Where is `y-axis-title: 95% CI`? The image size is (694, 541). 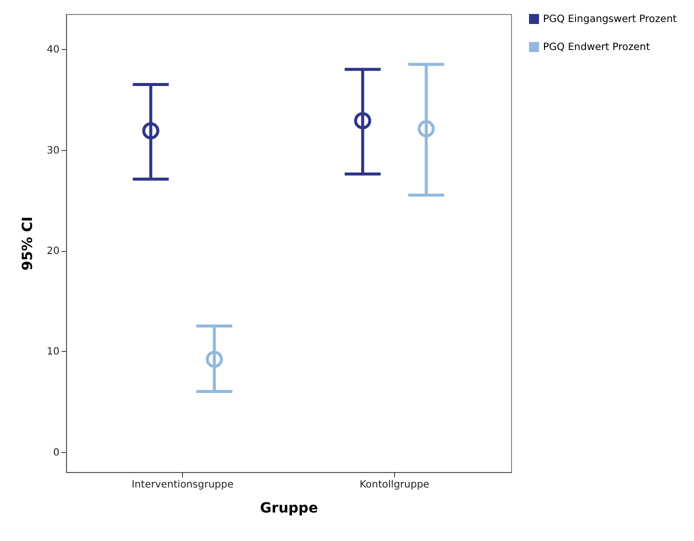 y-axis-title: 95% CI is located at coordinates (28, 243).